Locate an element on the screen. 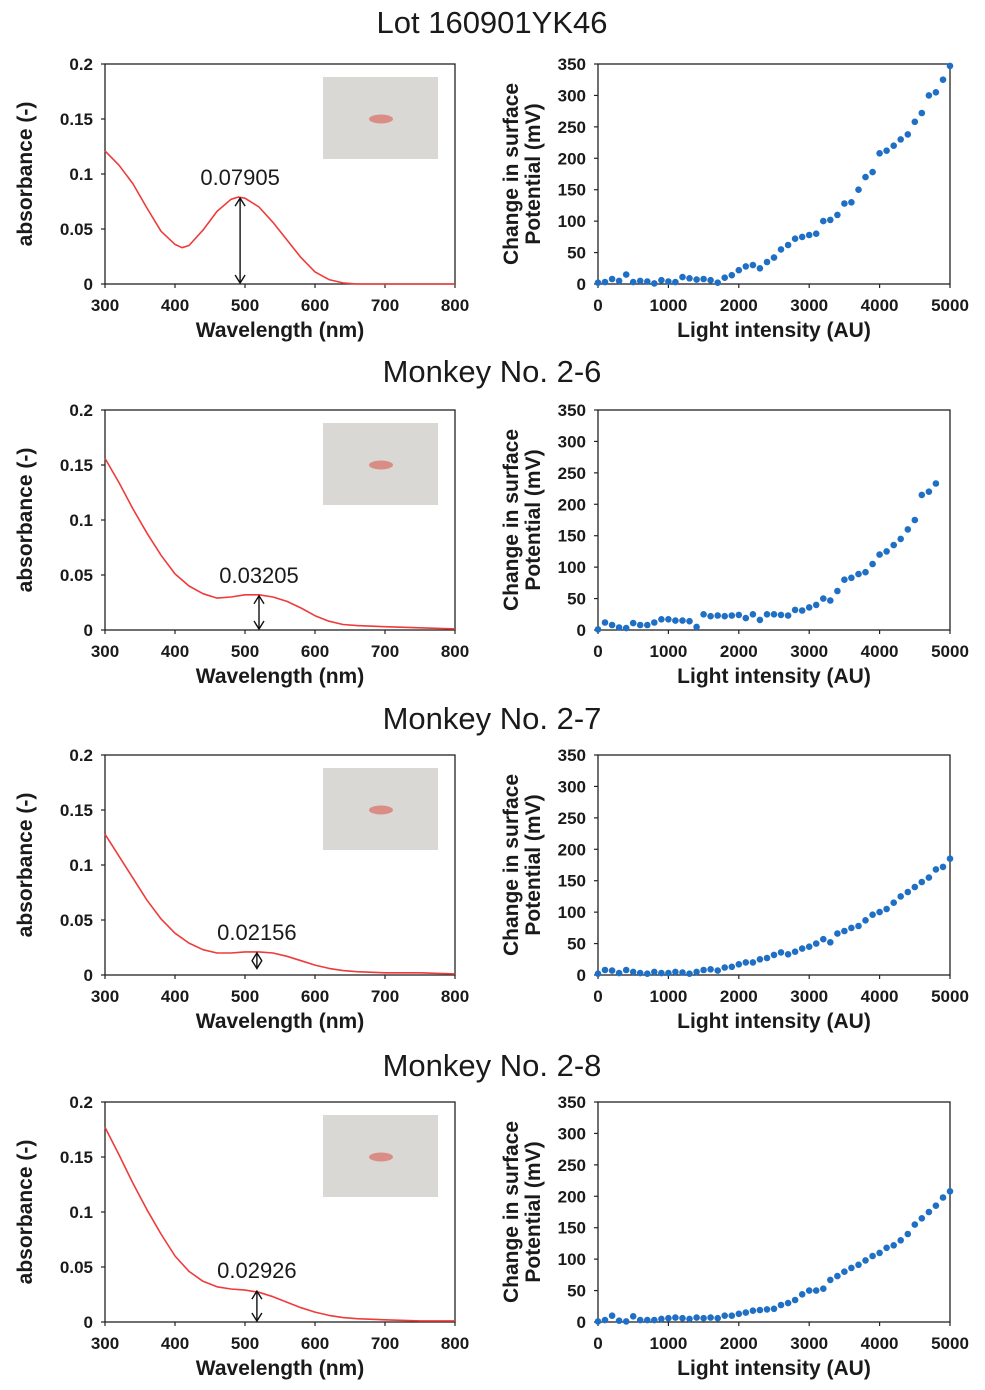 The image size is (985, 1390). peak-absorbance-label: 0.02156 is located at coordinates (257, 932).